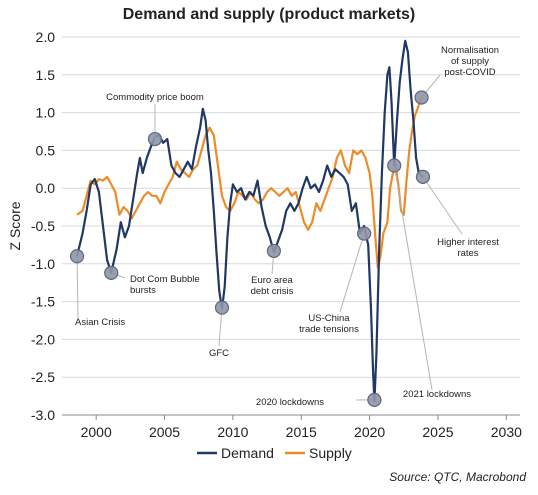  Describe the element at coordinates (468, 248) in the screenshot. I see `annotation-label: Higher interest rates` at that location.